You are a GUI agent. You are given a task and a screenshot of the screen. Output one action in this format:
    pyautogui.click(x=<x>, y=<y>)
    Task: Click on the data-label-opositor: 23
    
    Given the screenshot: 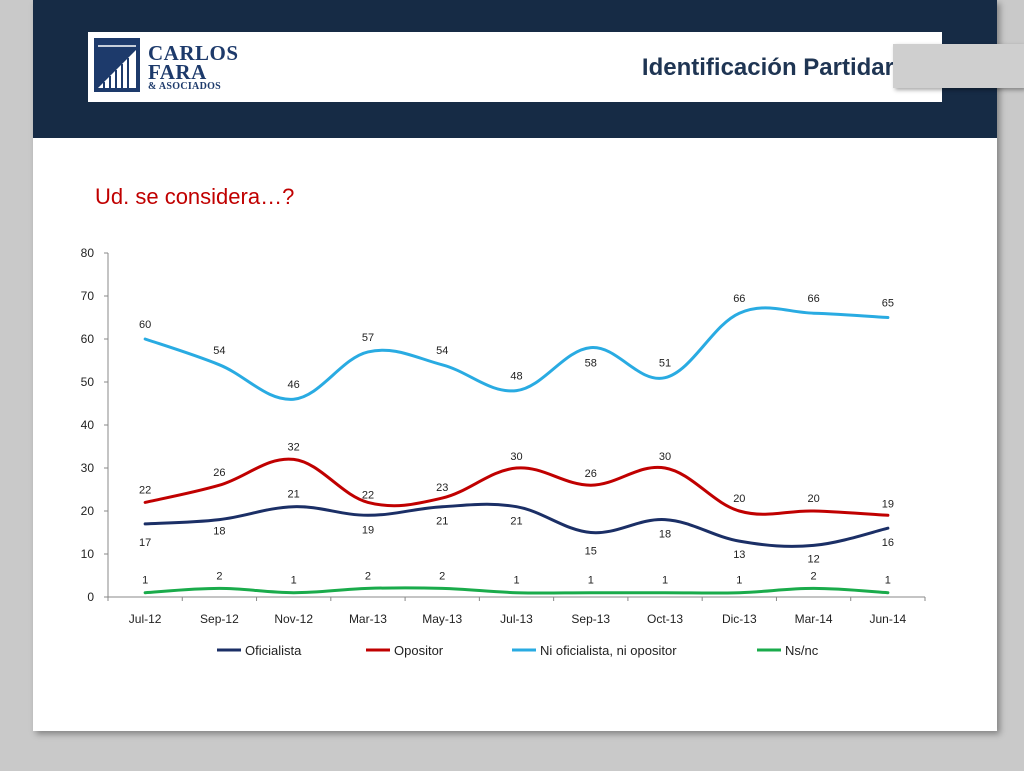 What is the action you would take?
    pyautogui.click(x=442, y=488)
    